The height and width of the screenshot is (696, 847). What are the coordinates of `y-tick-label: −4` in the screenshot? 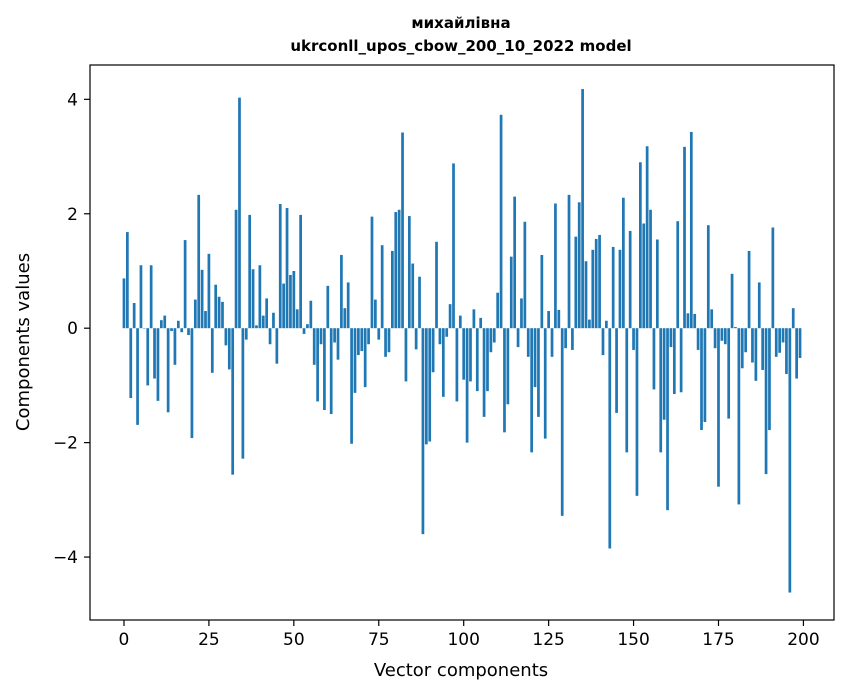 It's located at (65, 558).